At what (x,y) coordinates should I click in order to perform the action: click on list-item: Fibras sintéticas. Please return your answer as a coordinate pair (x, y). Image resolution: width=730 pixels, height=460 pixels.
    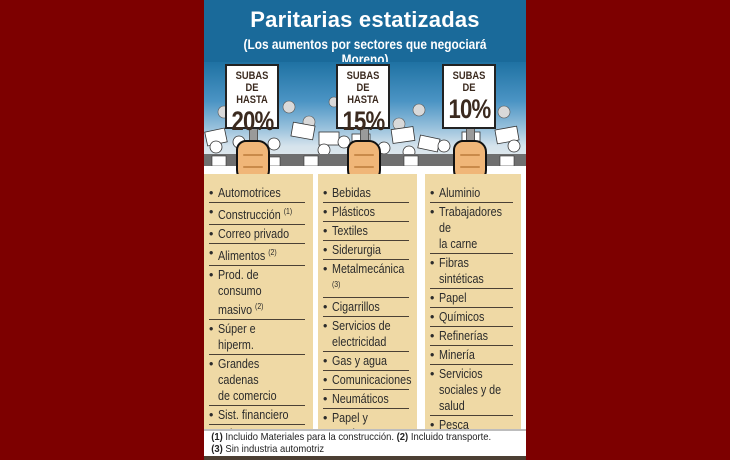
    Looking at the image, I should click on (471, 271).